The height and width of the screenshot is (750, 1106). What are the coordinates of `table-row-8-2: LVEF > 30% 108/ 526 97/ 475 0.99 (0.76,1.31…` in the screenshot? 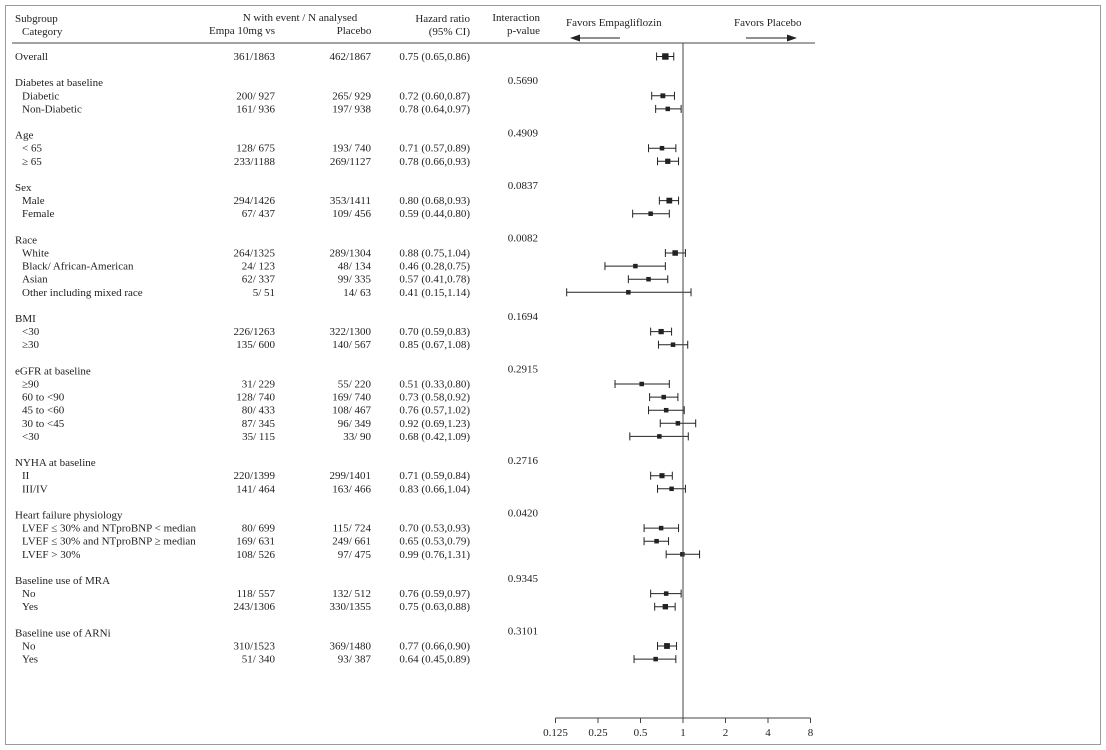 It's located at (246, 555).